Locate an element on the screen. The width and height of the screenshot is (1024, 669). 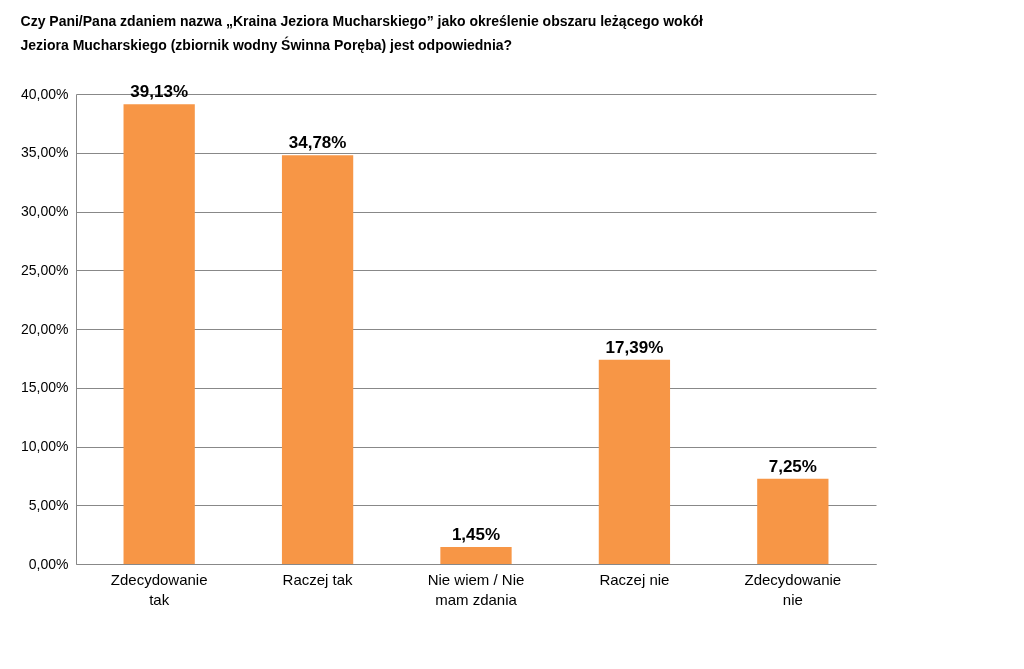
x-tick-label: Raczej nie is located at coordinates (634, 579).